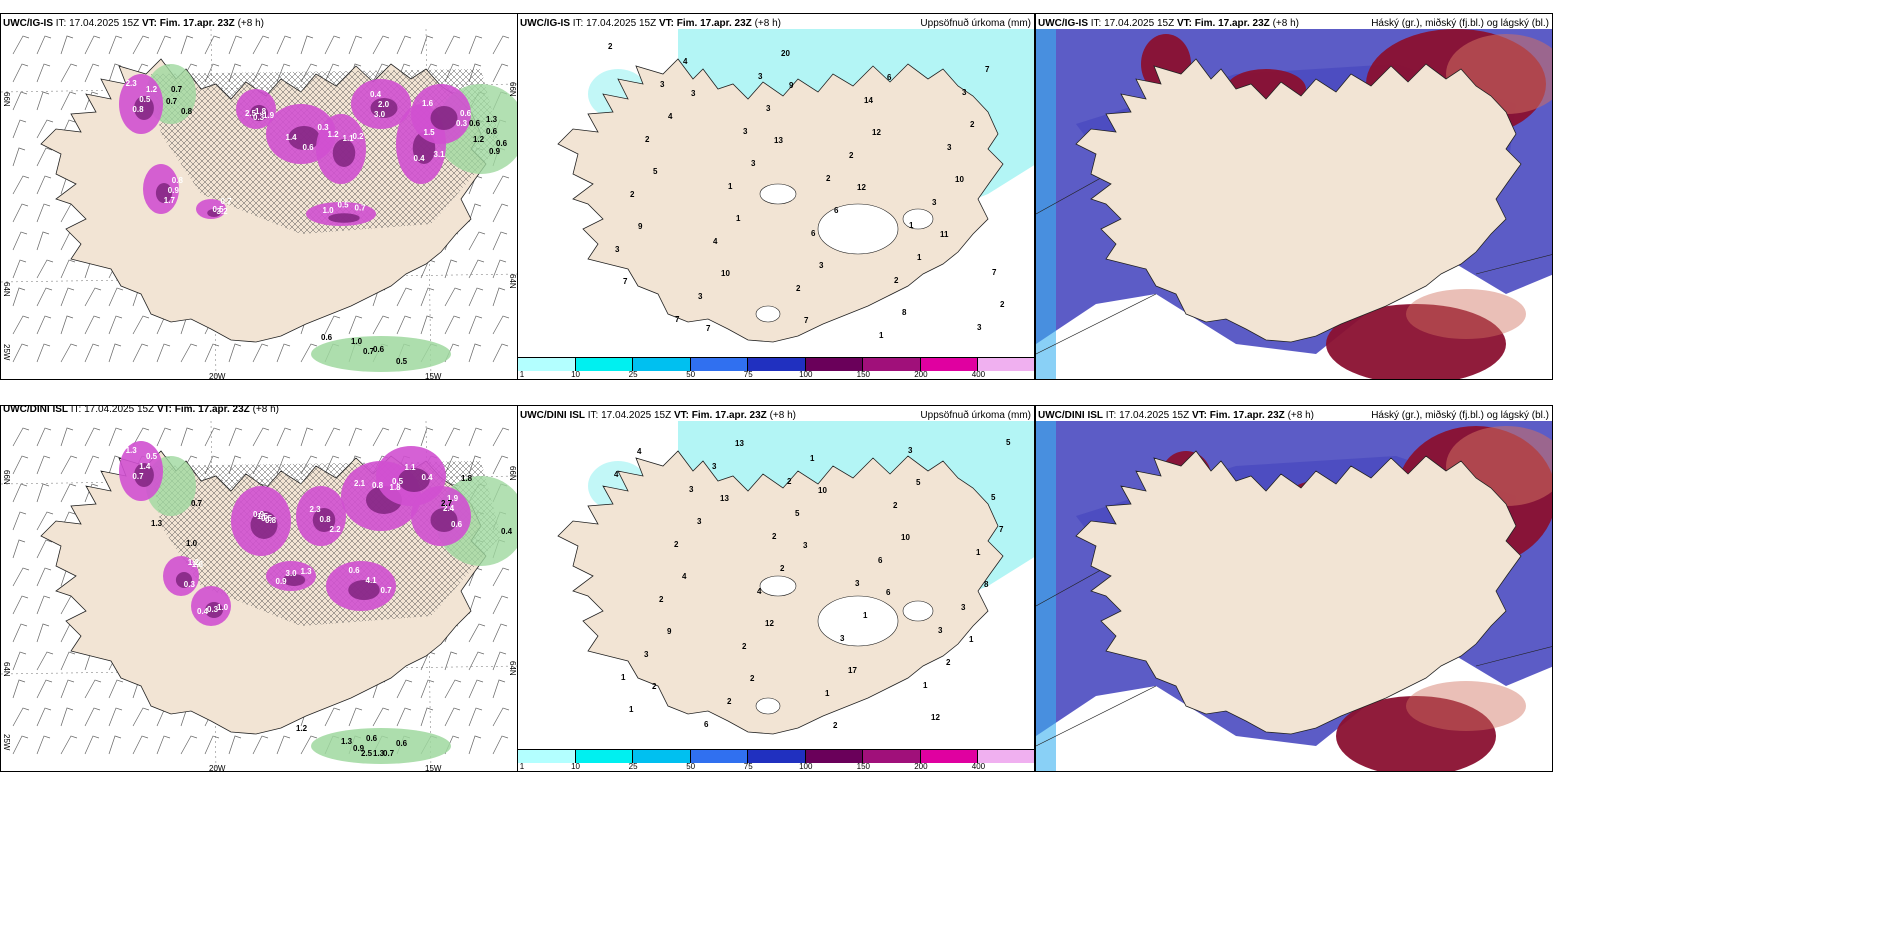 The width and height of the screenshot is (1900, 950). I want to click on magenta-value-label: 1.2, so click(334, 134).